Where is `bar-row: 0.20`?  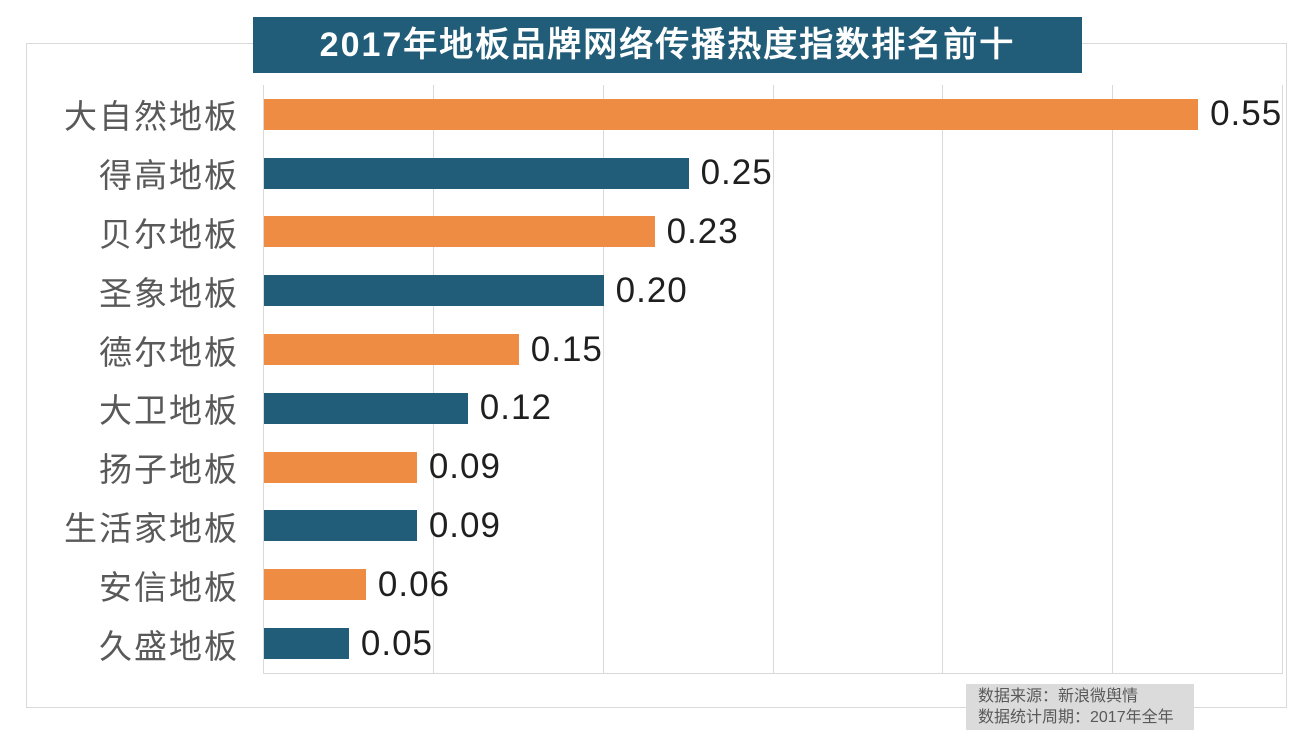 bar-row: 0.20 is located at coordinates (773, 290).